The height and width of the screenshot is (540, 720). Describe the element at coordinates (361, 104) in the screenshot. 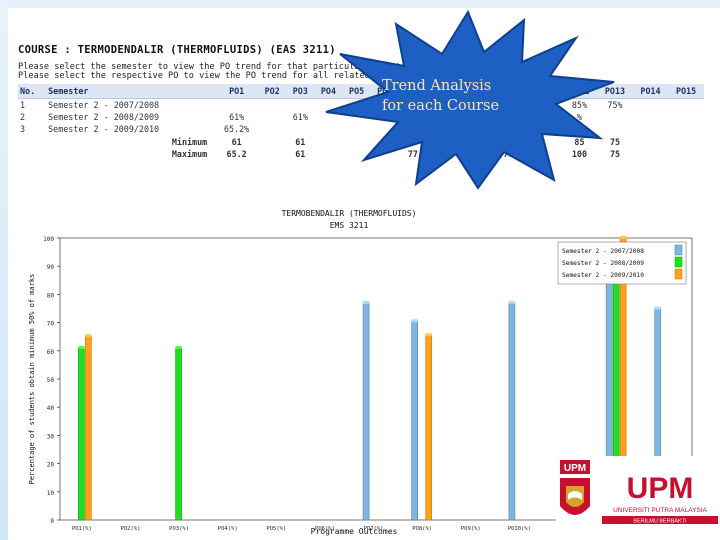

I see `semester-row: 1 Semester 2 - 2007/2008 85% 75%` at that location.